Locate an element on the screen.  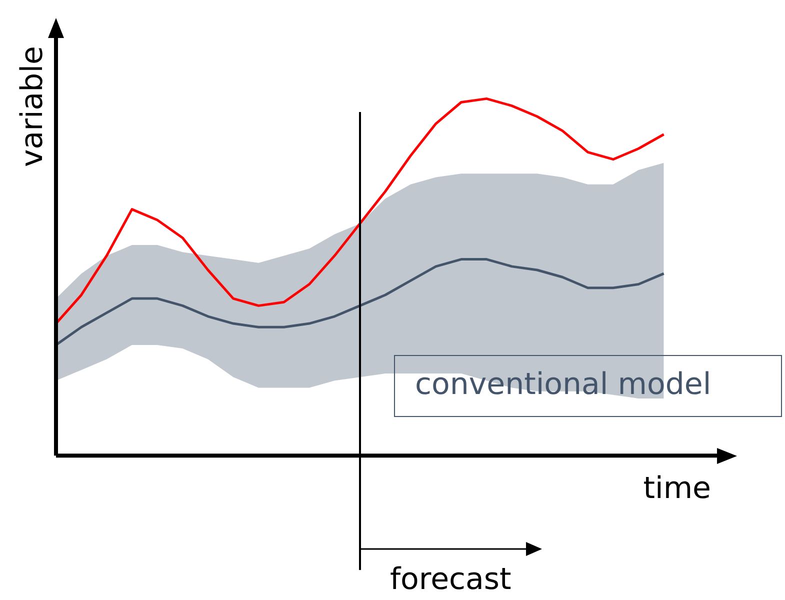
x-axis-title: time is located at coordinates (677, 488).